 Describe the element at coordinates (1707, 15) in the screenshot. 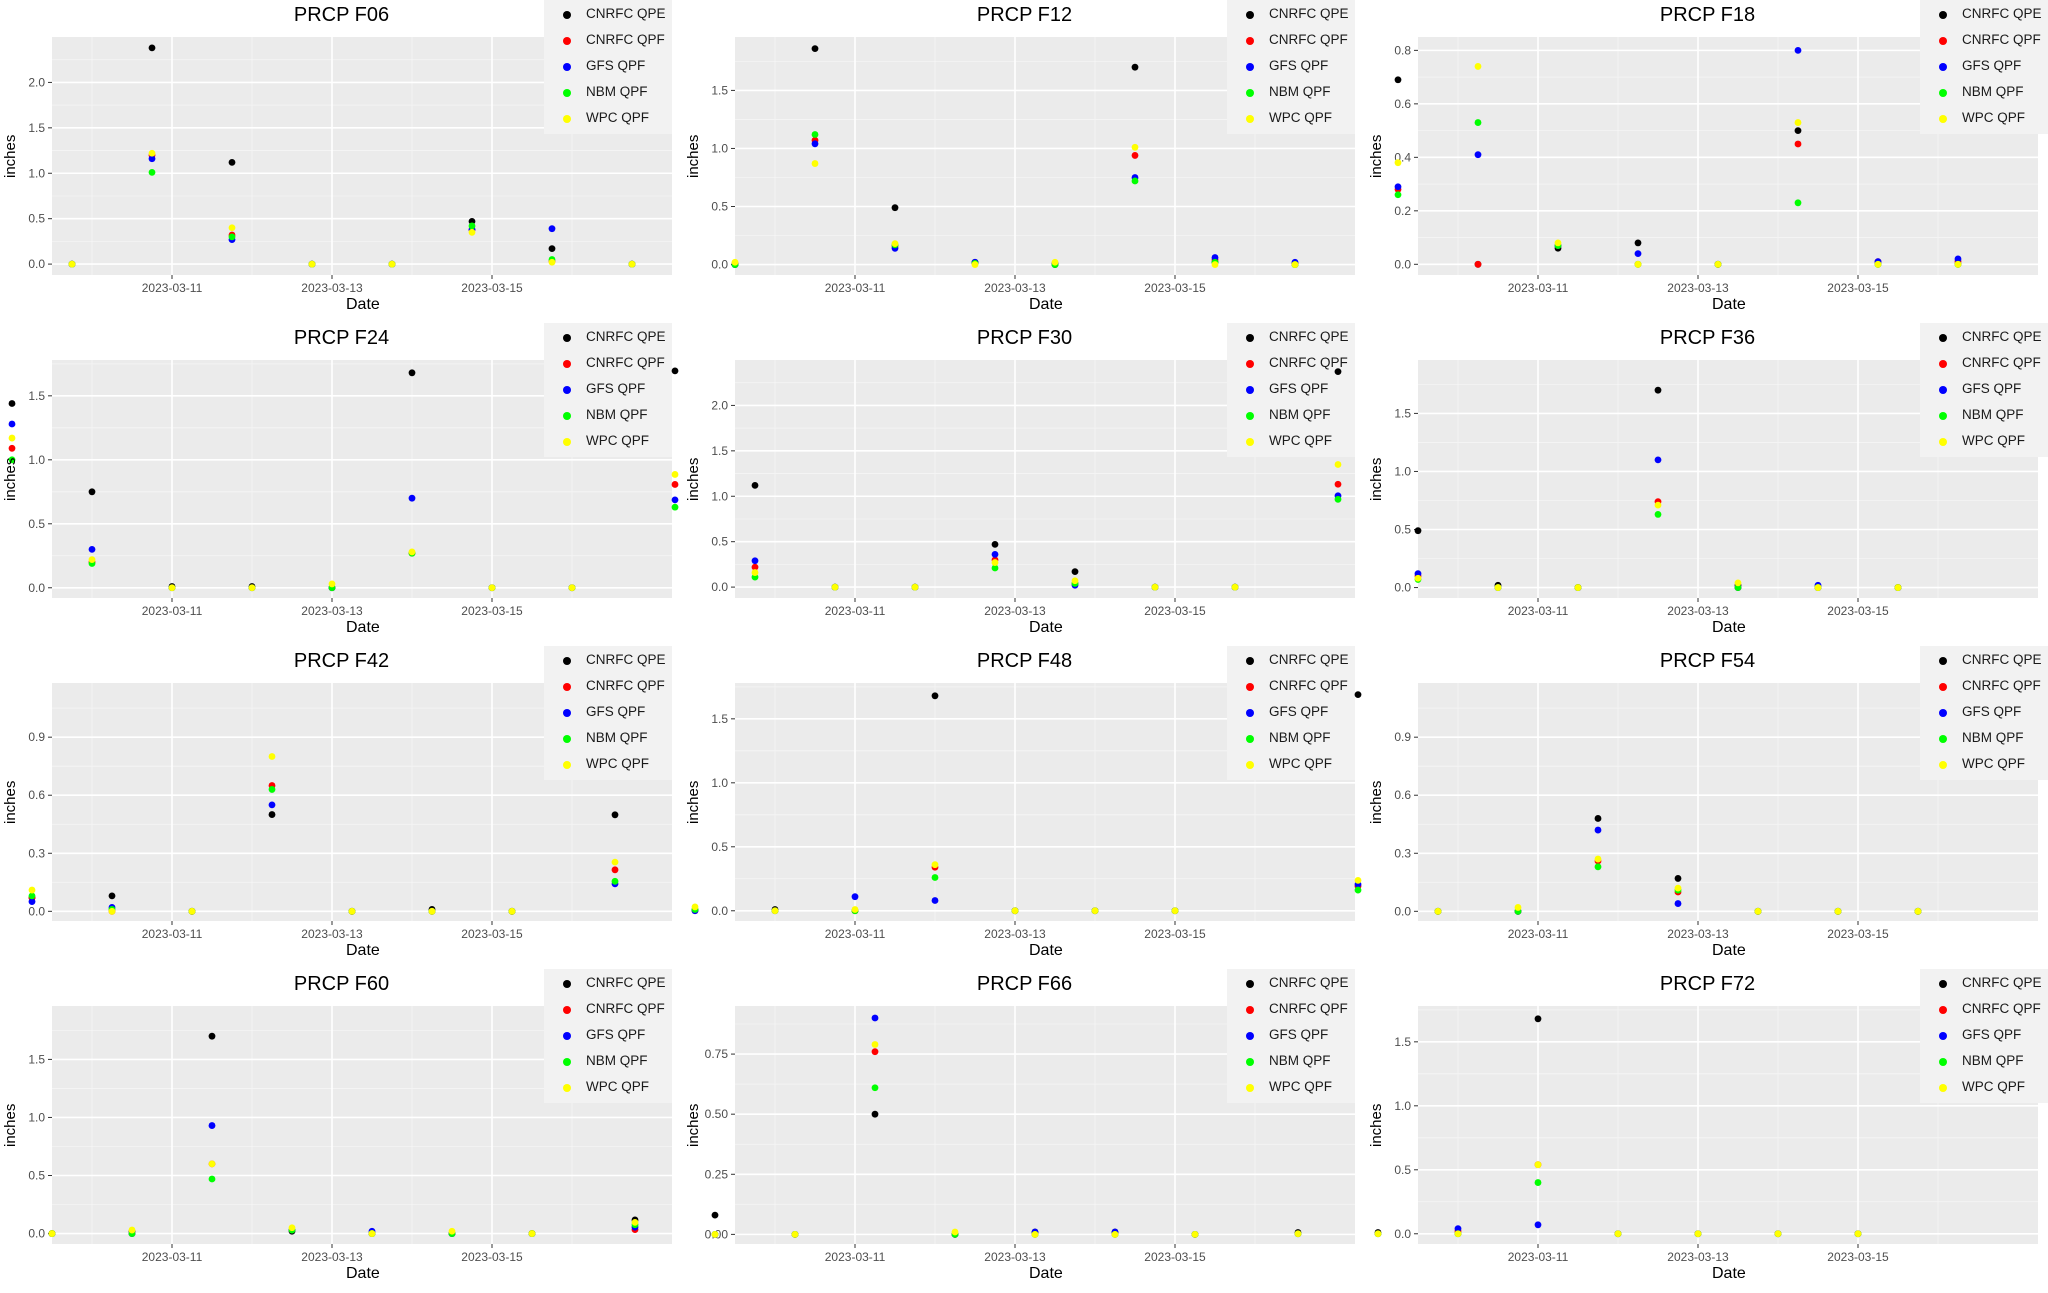

I see `chart-title: PRCP F18` at that location.